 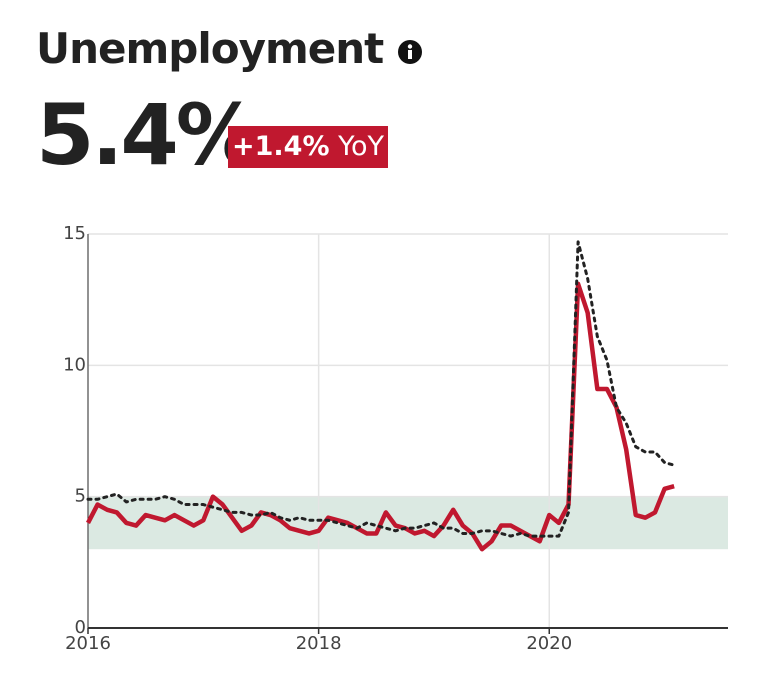 I want to click on x-tick-label: 2020, so click(x=549, y=643).